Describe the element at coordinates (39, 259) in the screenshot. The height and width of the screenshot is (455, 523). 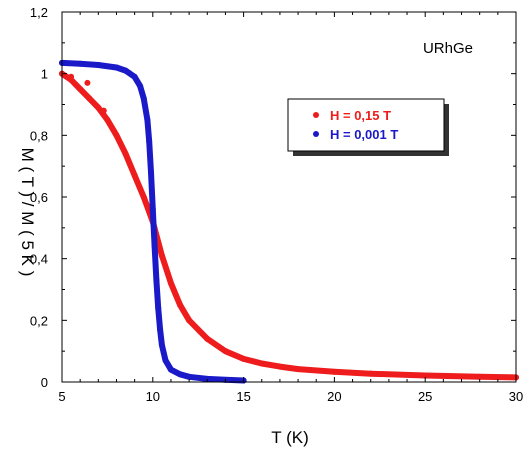
I see `y-tick-label: 0,4` at that location.